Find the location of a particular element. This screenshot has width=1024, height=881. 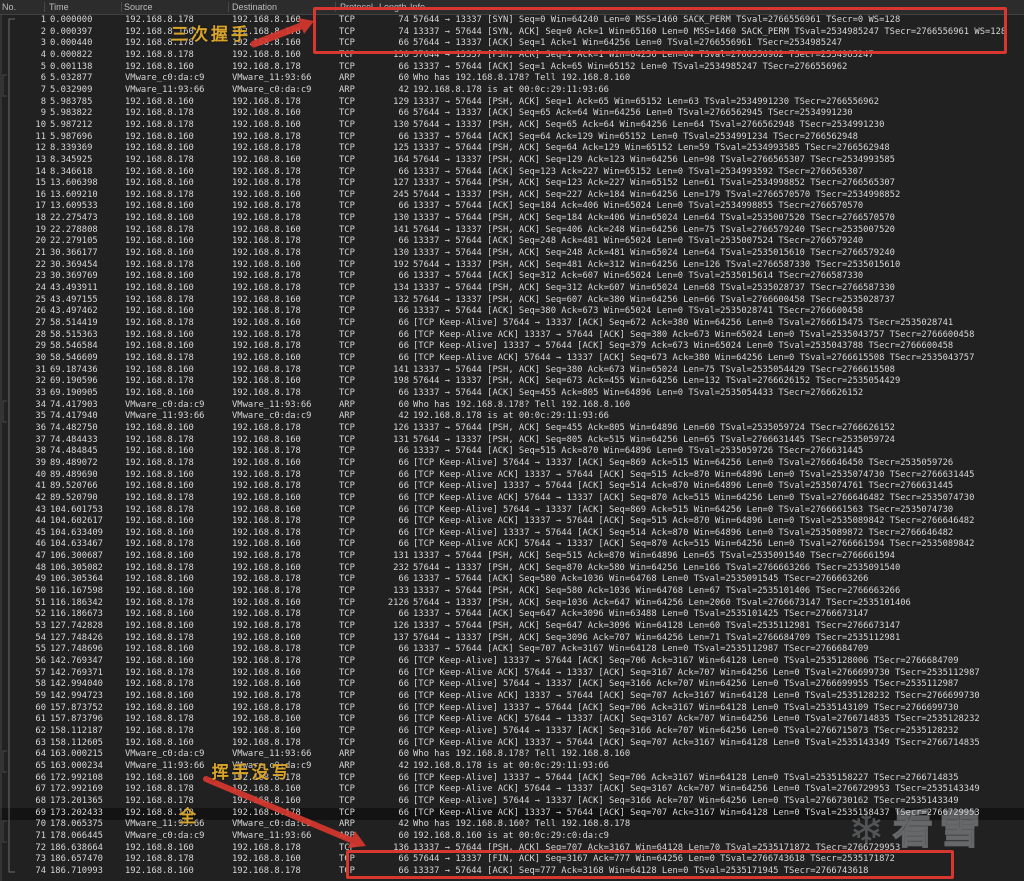

packet-time: 74.484433 is located at coordinates (74, 439).